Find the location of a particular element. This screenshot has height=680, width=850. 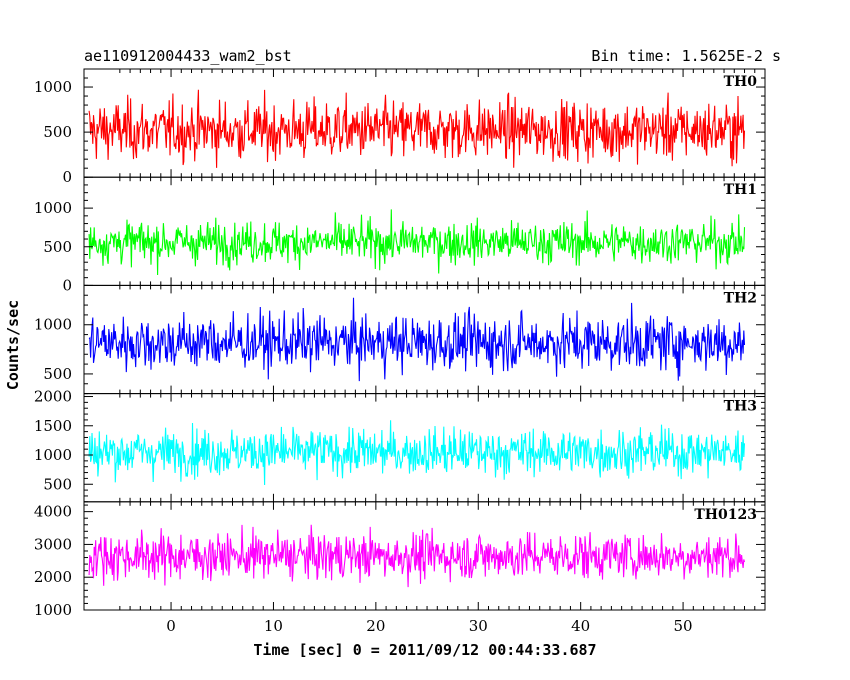

x-tick-label: 10 is located at coordinates (273, 626).